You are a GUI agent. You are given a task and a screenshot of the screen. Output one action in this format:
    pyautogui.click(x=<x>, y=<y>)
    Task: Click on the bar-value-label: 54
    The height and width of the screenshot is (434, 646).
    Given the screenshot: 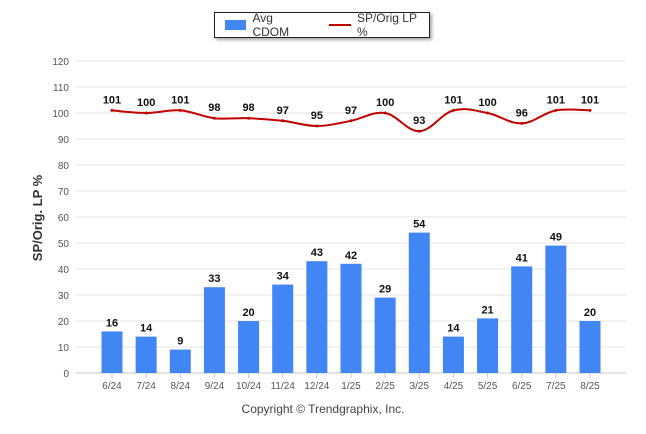 What is the action you would take?
    pyautogui.click(x=419, y=225)
    